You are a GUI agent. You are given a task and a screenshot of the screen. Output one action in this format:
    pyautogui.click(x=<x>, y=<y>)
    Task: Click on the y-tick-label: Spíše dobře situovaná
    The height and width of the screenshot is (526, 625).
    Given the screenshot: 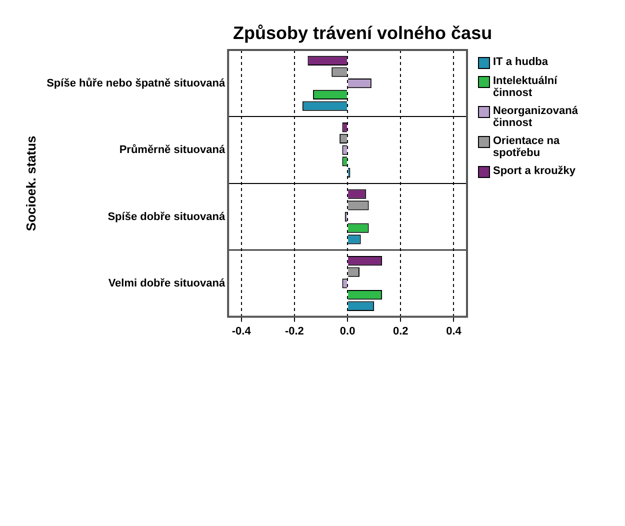 What is the action you would take?
    pyautogui.click(x=167, y=216)
    